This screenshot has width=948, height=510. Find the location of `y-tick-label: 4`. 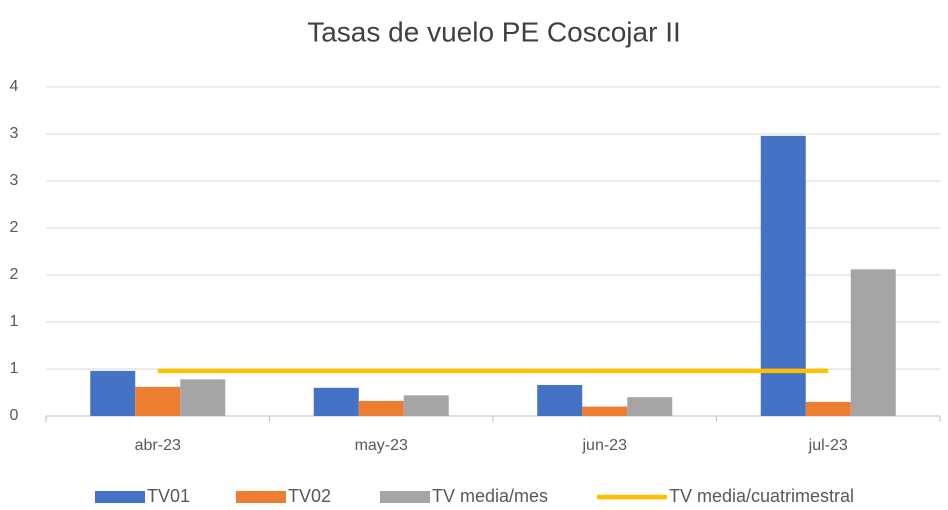

y-tick-label: 4 is located at coordinates (14, 86).